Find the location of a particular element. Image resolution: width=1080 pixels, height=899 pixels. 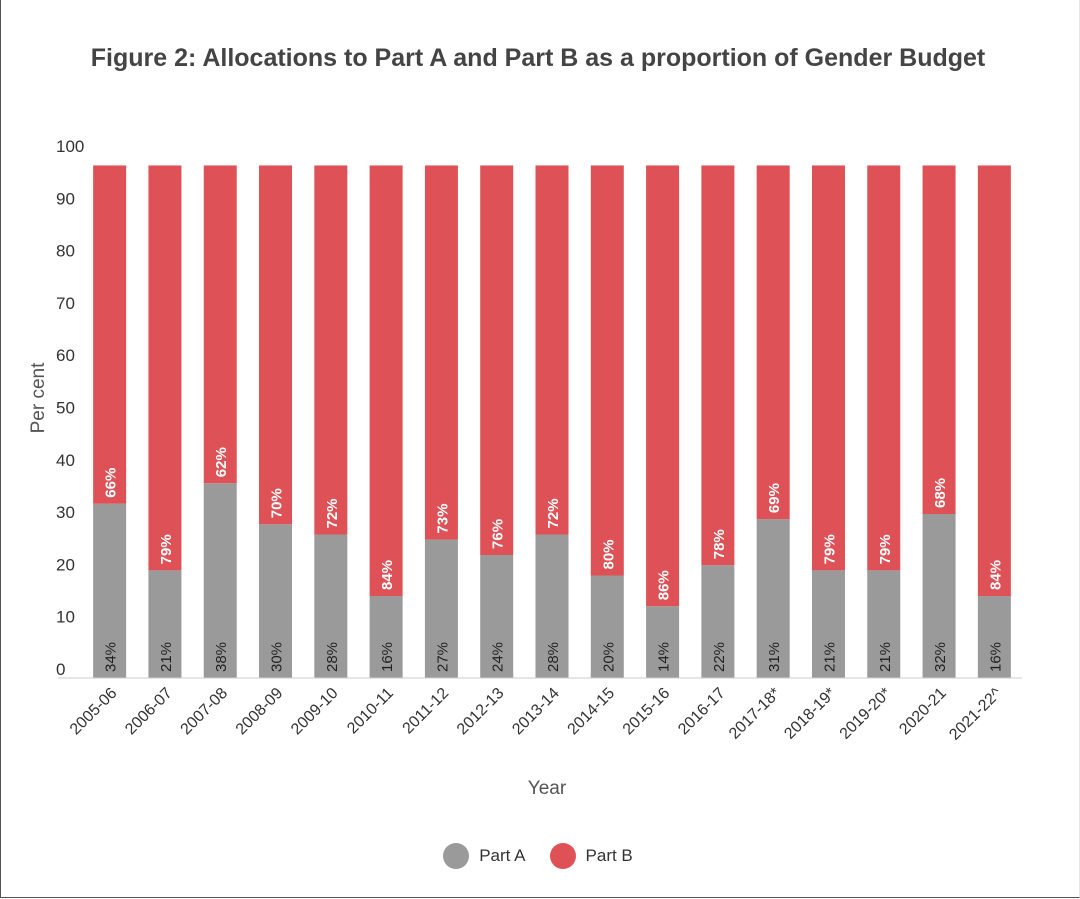

legend-item-part-b: Part B is located at coordinates (591, 856).